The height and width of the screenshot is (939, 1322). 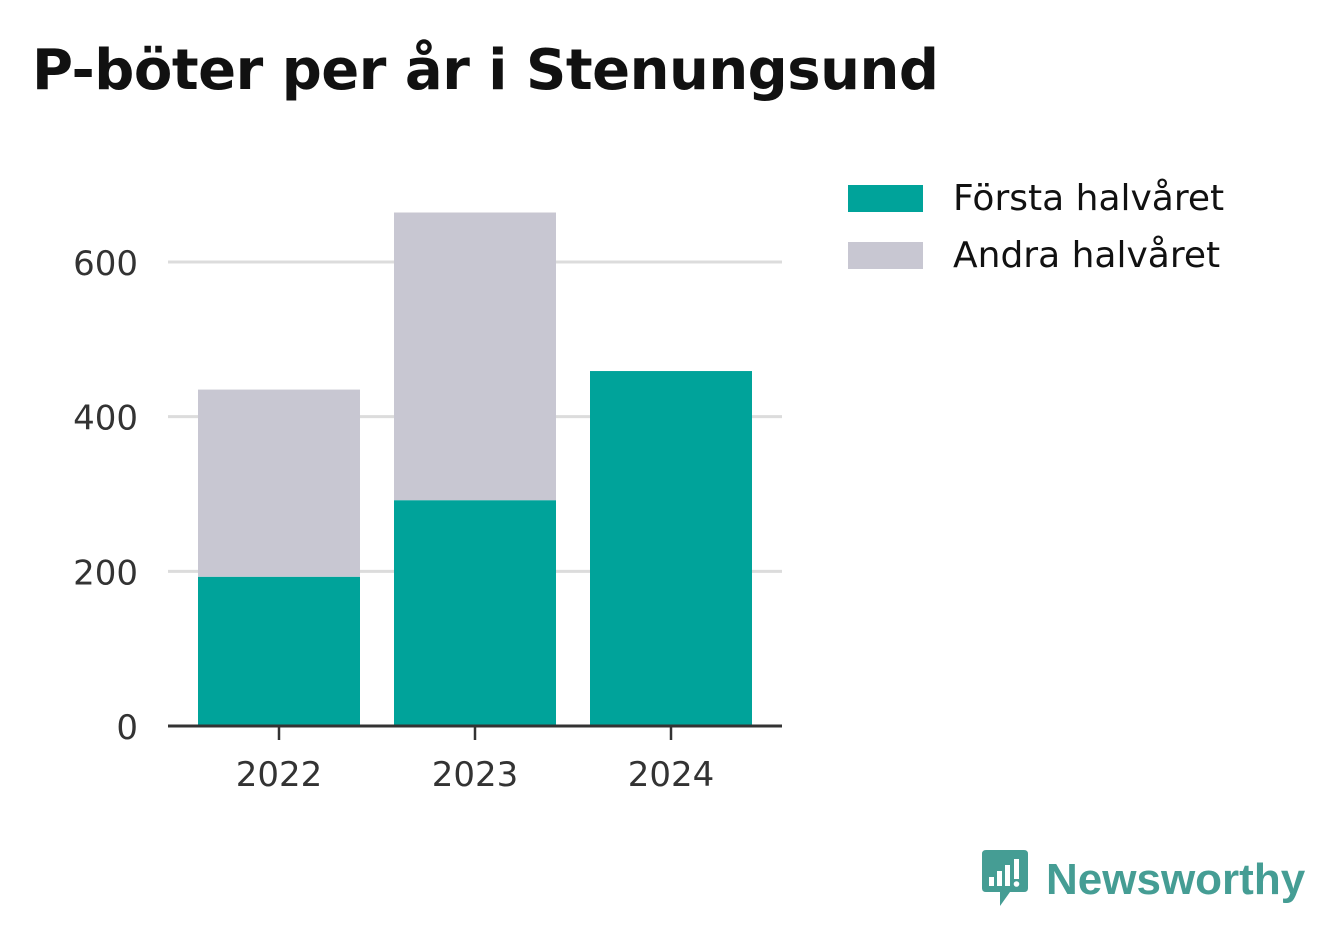 What do you see at coordinates (279, 775) in the screenshot?
I see `x-tick-label-2022: 2022` at bounding box center [279, 775].